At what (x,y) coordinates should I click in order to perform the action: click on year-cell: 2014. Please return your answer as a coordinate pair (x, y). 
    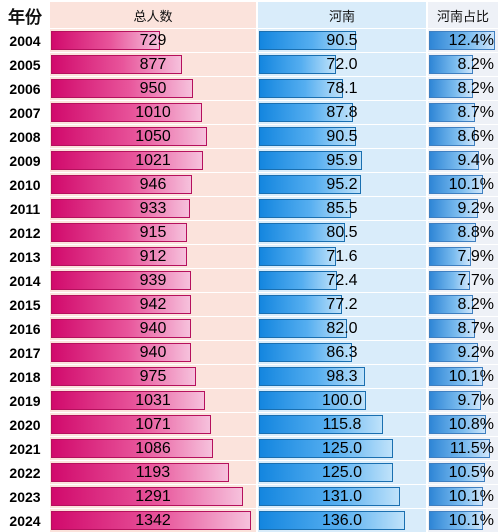
    Looking at the image, I should click on (25, 280).